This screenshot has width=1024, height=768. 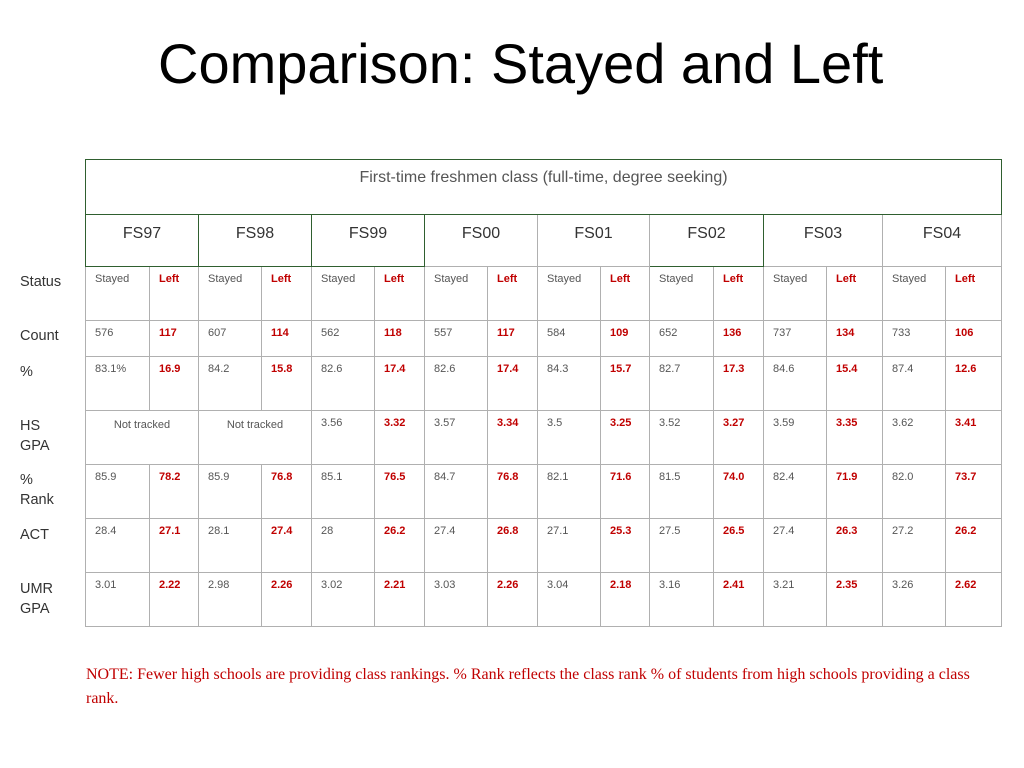 I want to click on pct-stayed-value: 84.6, so click(x=795, y=383).